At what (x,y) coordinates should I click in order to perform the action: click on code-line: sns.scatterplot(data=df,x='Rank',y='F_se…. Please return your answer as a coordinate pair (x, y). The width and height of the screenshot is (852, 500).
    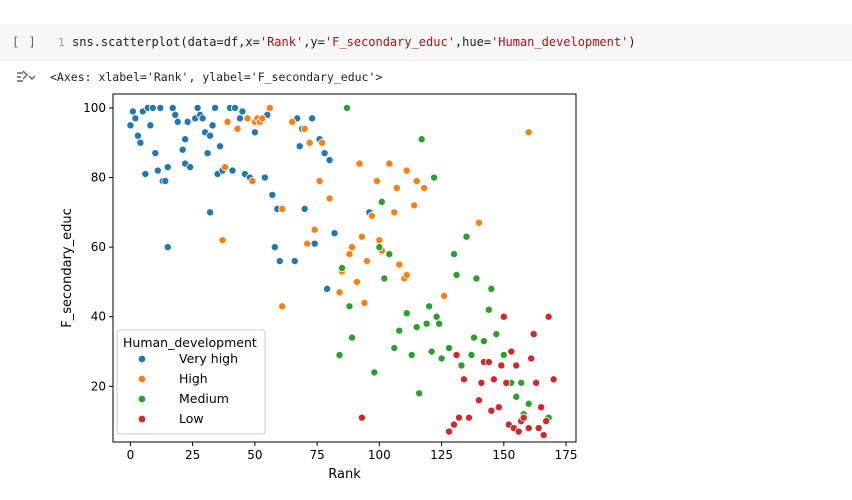
    Looking at the image, I should click on (354, 42).